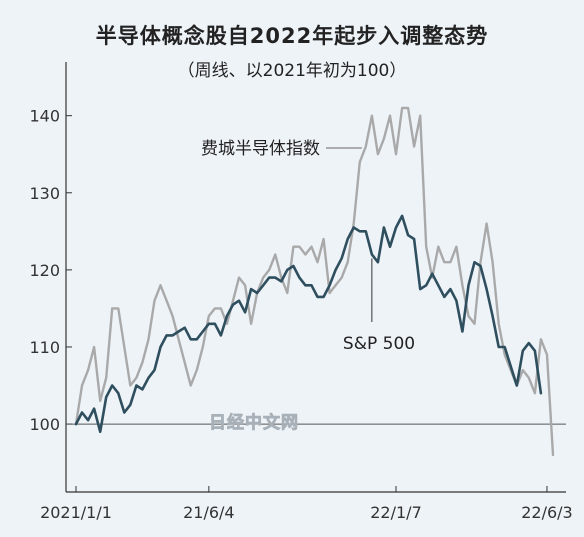 The width and height of the screenshot is (584, 537). Describe the element at coordinates (44, 116) in the screenshot. I see `y-tick-label: 140` at that location.